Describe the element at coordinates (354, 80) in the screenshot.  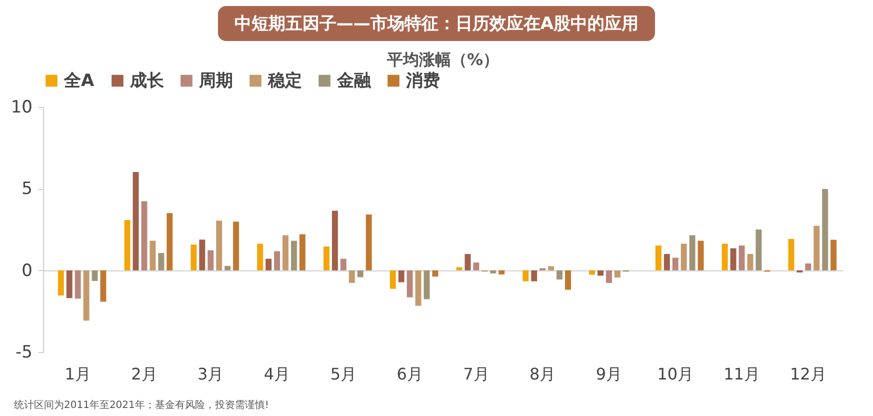
I see `legend-label: 金融` at that location.